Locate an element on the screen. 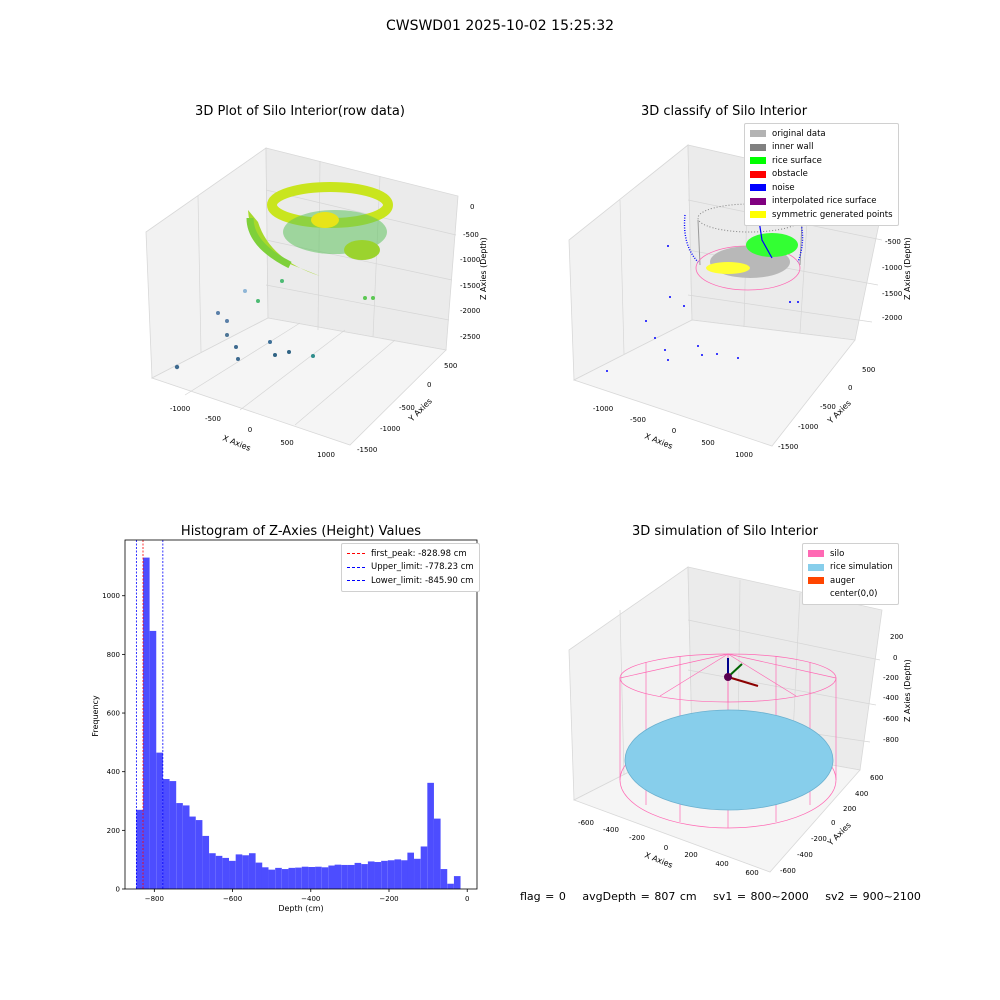  raw-xtick: -1000 is located at coordinates (180, 409).